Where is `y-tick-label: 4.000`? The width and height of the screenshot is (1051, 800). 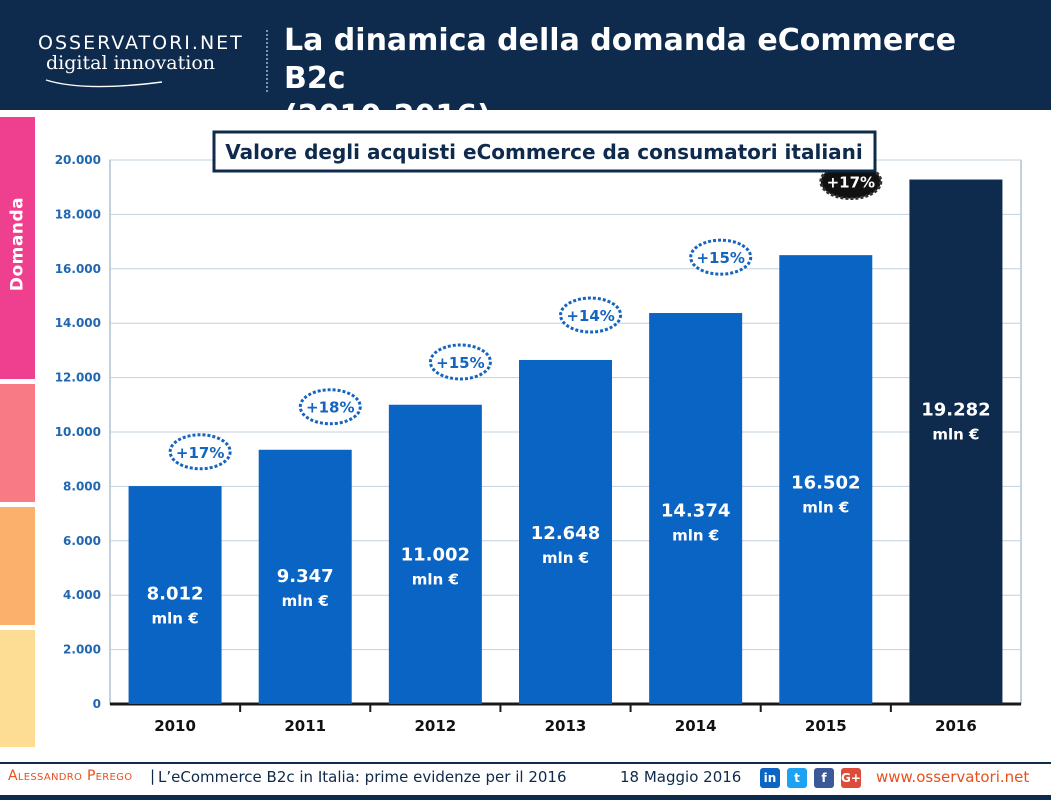
y-tick-label: 4.000 is located at coordinates (82, 595).